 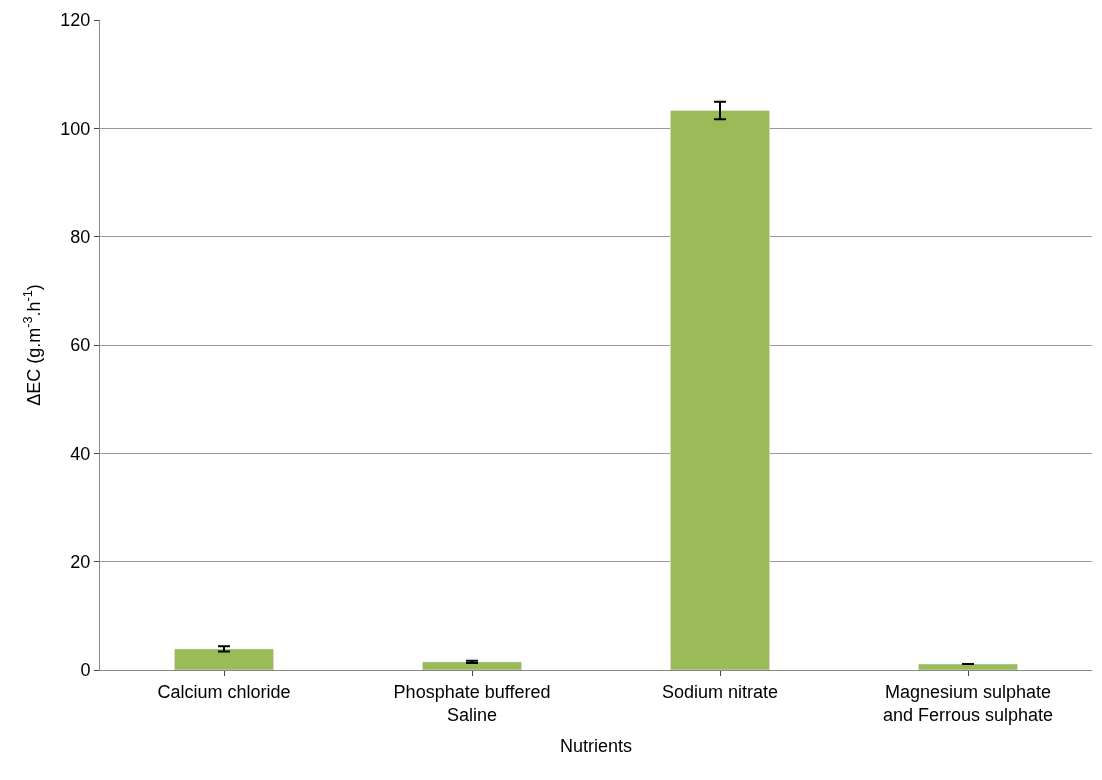 I want to click on x-tick-label: Magnesium sulphate and Ferrous sulphate, so click(x=968, y=703).